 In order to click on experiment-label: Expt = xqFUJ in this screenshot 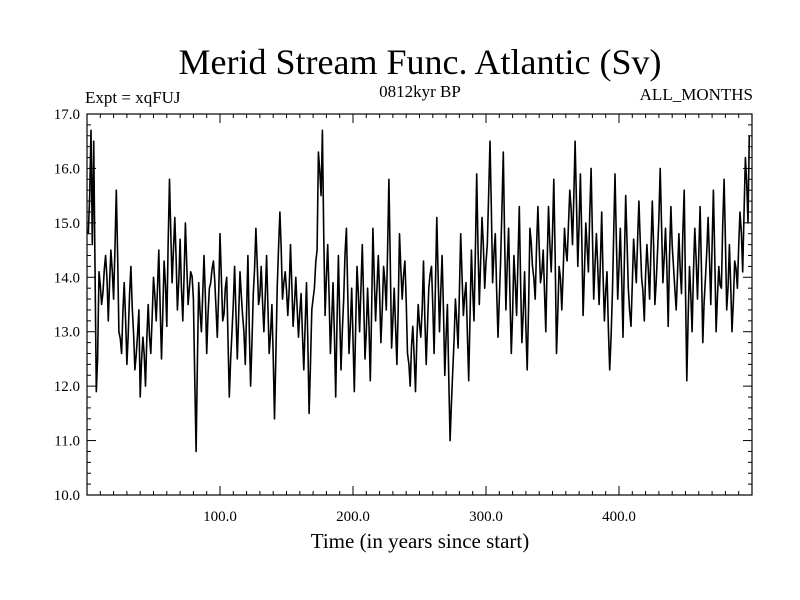, I will do `click(133, 97)`.